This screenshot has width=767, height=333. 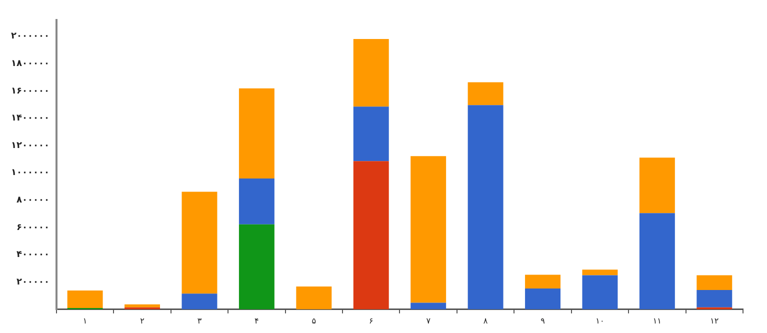 What do you see at coordinates (314, 321) in the screenshot?
I see `x-tick-label: ۵` at bounding box center [314, 321].